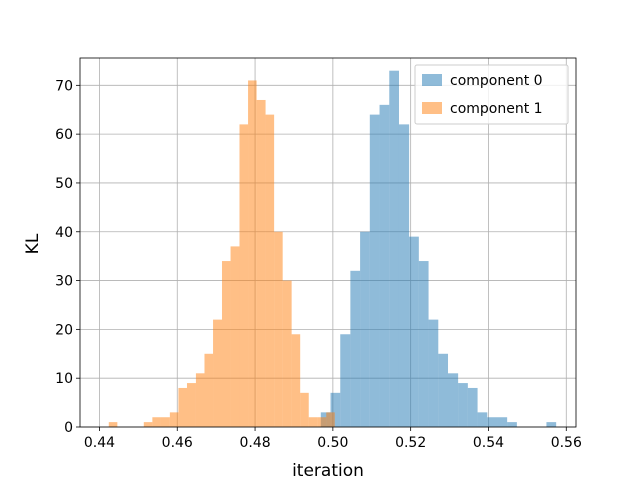 The width and height of the screenshot is (640, 480). Describe the element at coordinates (99, 443) in the screenshot. I see `x-tick-label: 0.44` at that location.